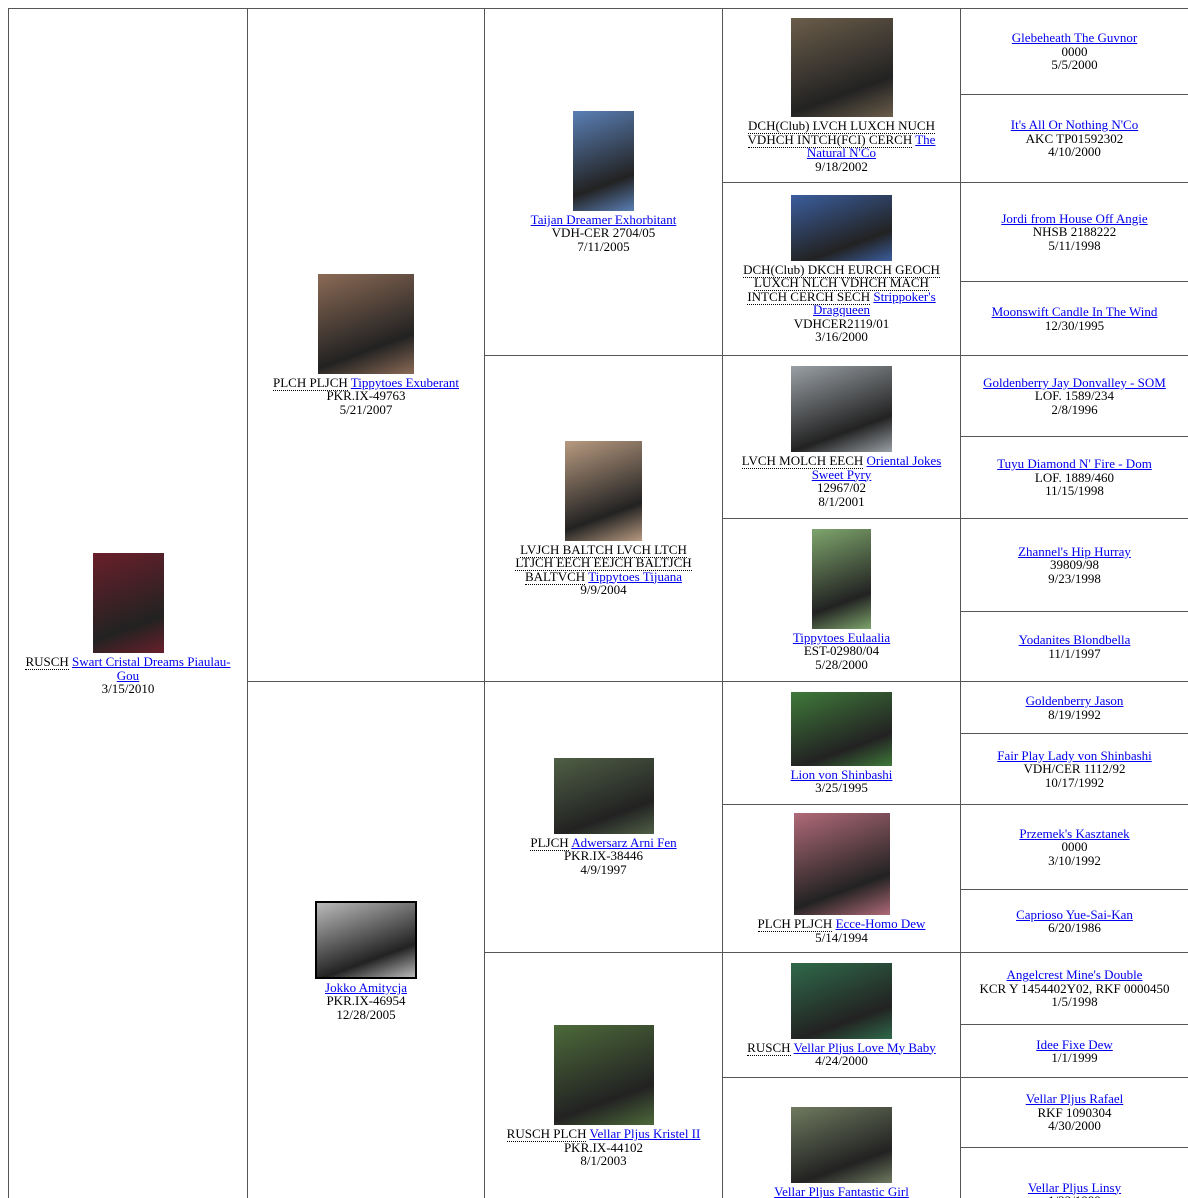 The image size is (1188, 1198). What do you see at coordinates (1074, 1002) in the screenshot?
I see `dog-date: 1/5/1998` at bounding box center [1074, 1002].